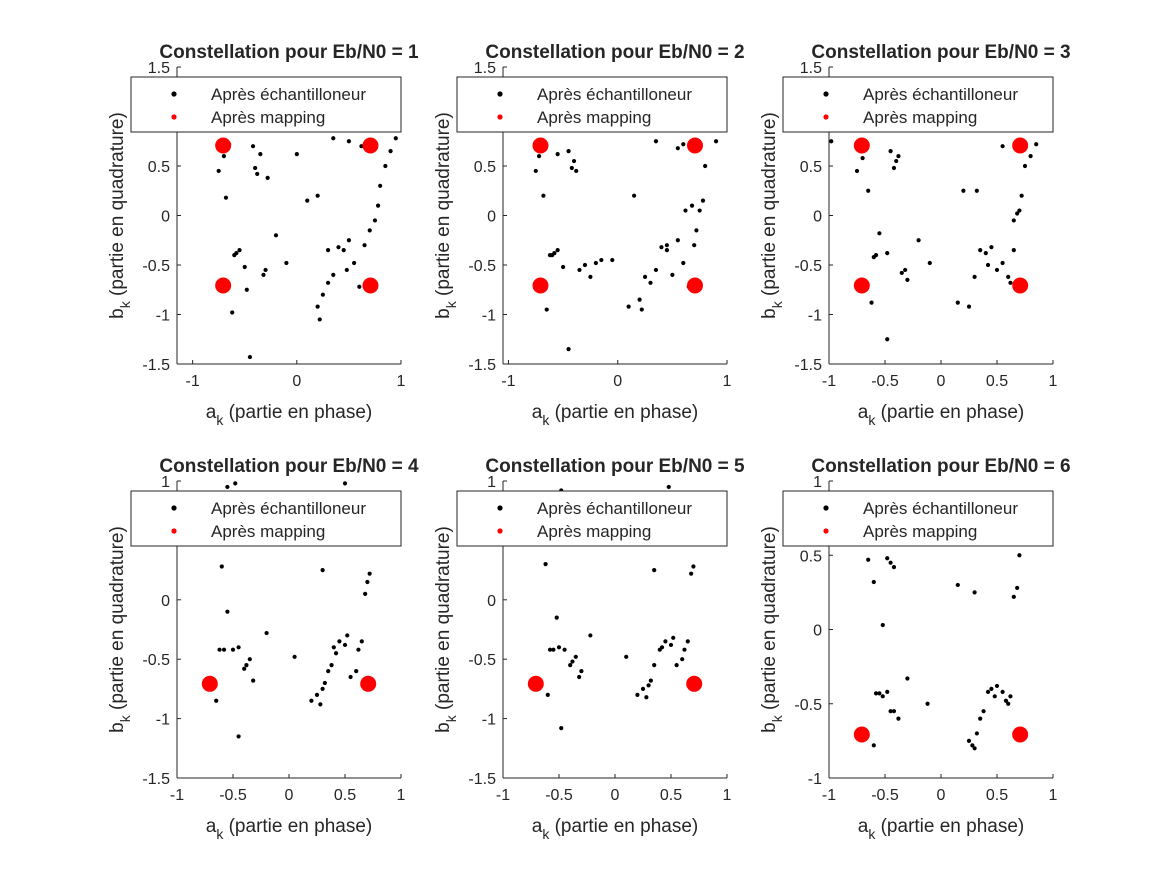 The width and height of the screenshot is (1167, 875). I want to click on subplot-title: Constellation pour Eb/N0 = 2, so click(614, 52).